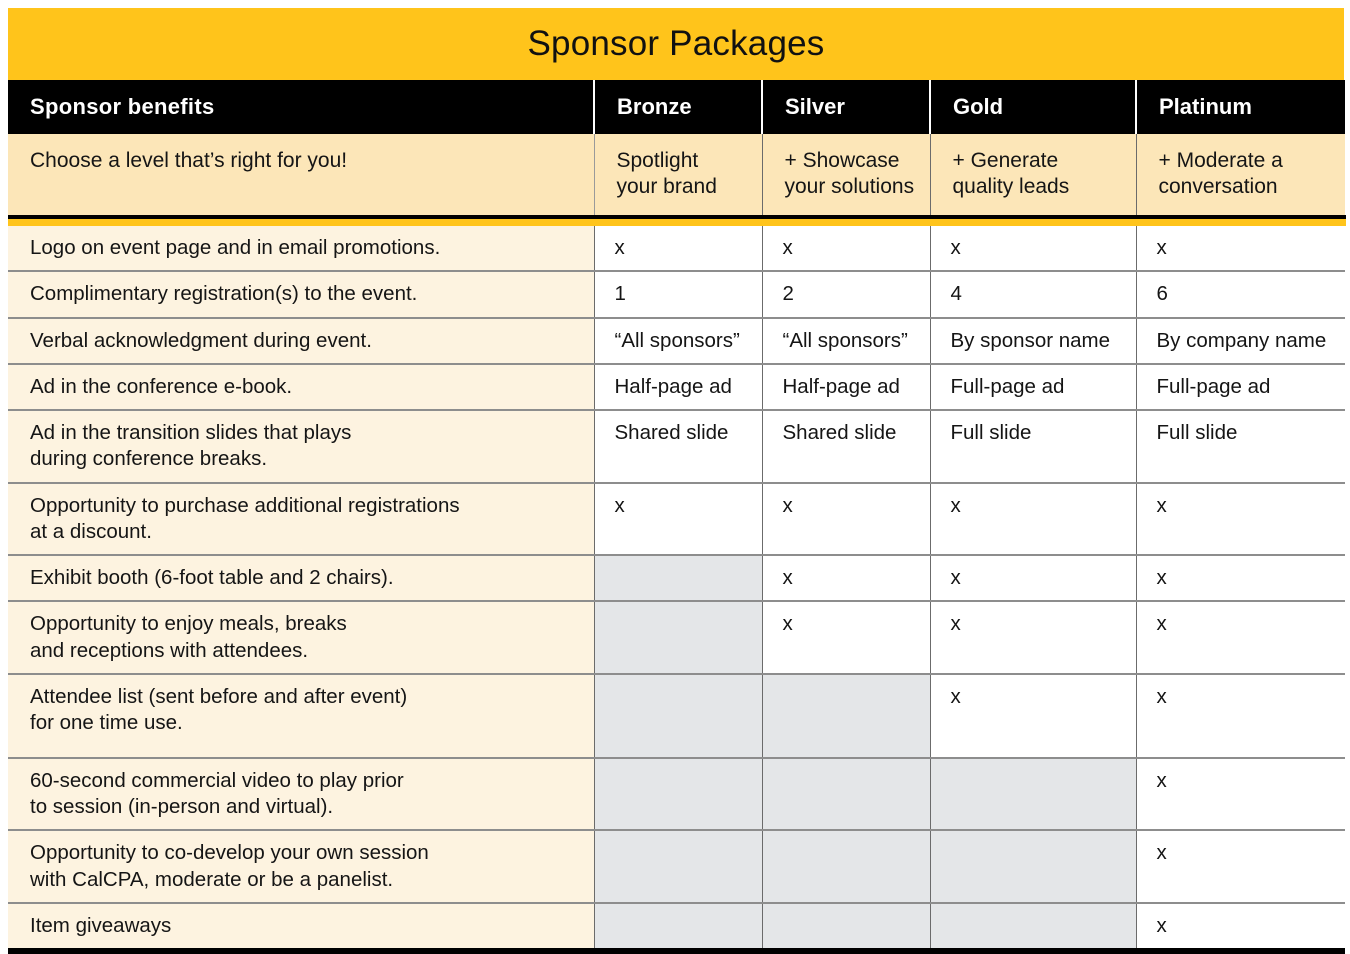 The width and height of the screenshot is (1350, 954). What do you see at coordinates (1240, 387) in the screenshot?
I see `cell-platinum: Full-page ad` at bounding box center [1240, 387].